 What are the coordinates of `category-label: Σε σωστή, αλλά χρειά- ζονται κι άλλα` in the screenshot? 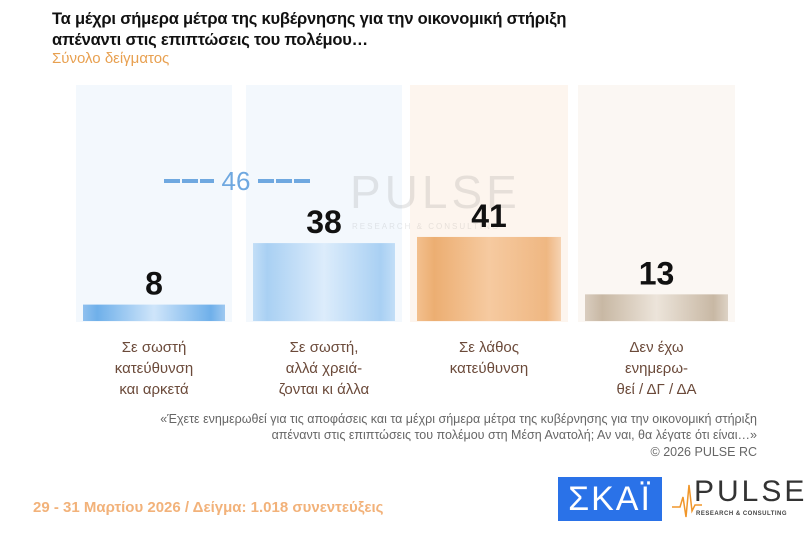 It's located at (324, 368).